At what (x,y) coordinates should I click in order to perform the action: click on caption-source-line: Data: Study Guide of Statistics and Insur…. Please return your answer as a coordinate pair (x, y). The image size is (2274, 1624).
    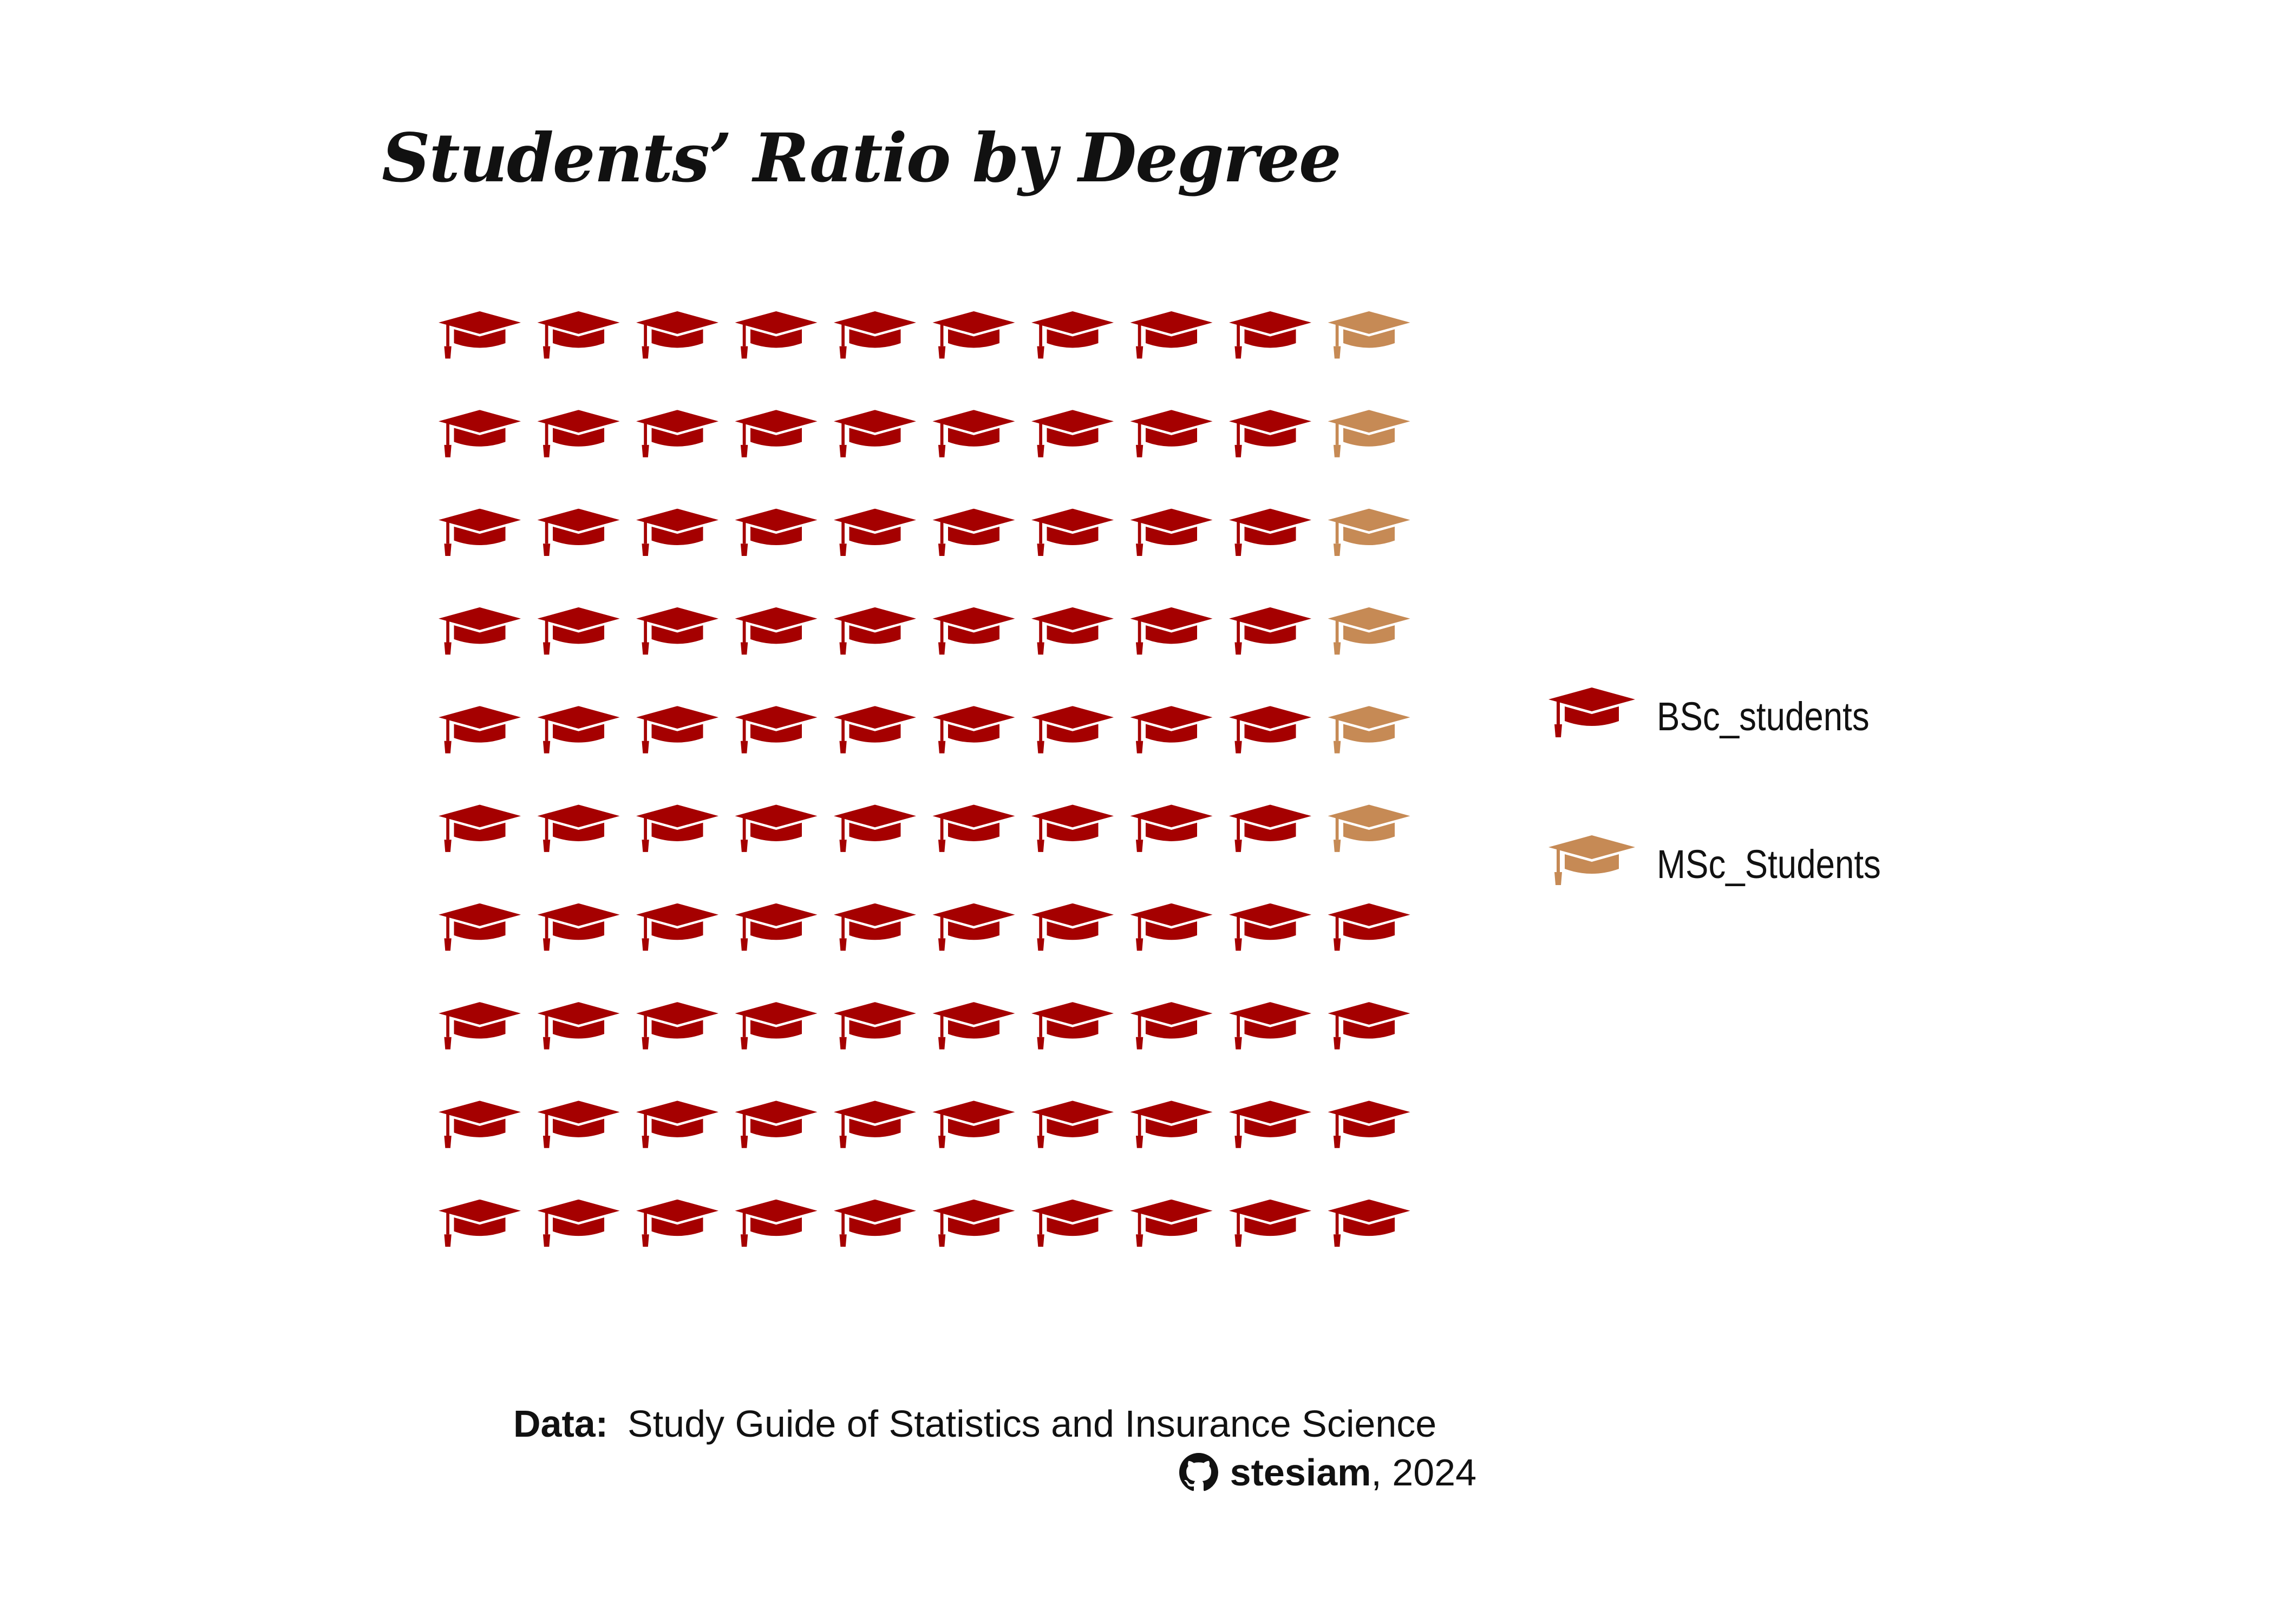
    Looking at the image, I should click on (975, 1424).